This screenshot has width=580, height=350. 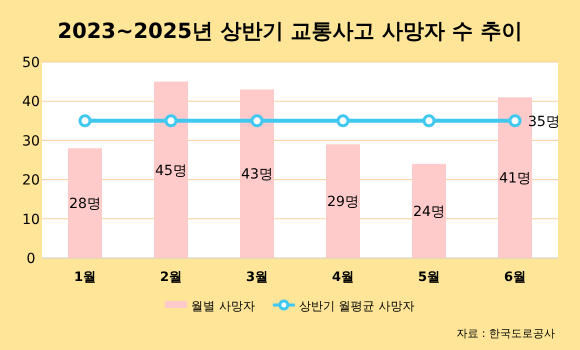 What do you see at coordinates (290, 31) in the screenshot?
I see `chart-title: 2023~2025년 상반기 교통사고 사망자 수 추이` at bounding box center [290, 31].